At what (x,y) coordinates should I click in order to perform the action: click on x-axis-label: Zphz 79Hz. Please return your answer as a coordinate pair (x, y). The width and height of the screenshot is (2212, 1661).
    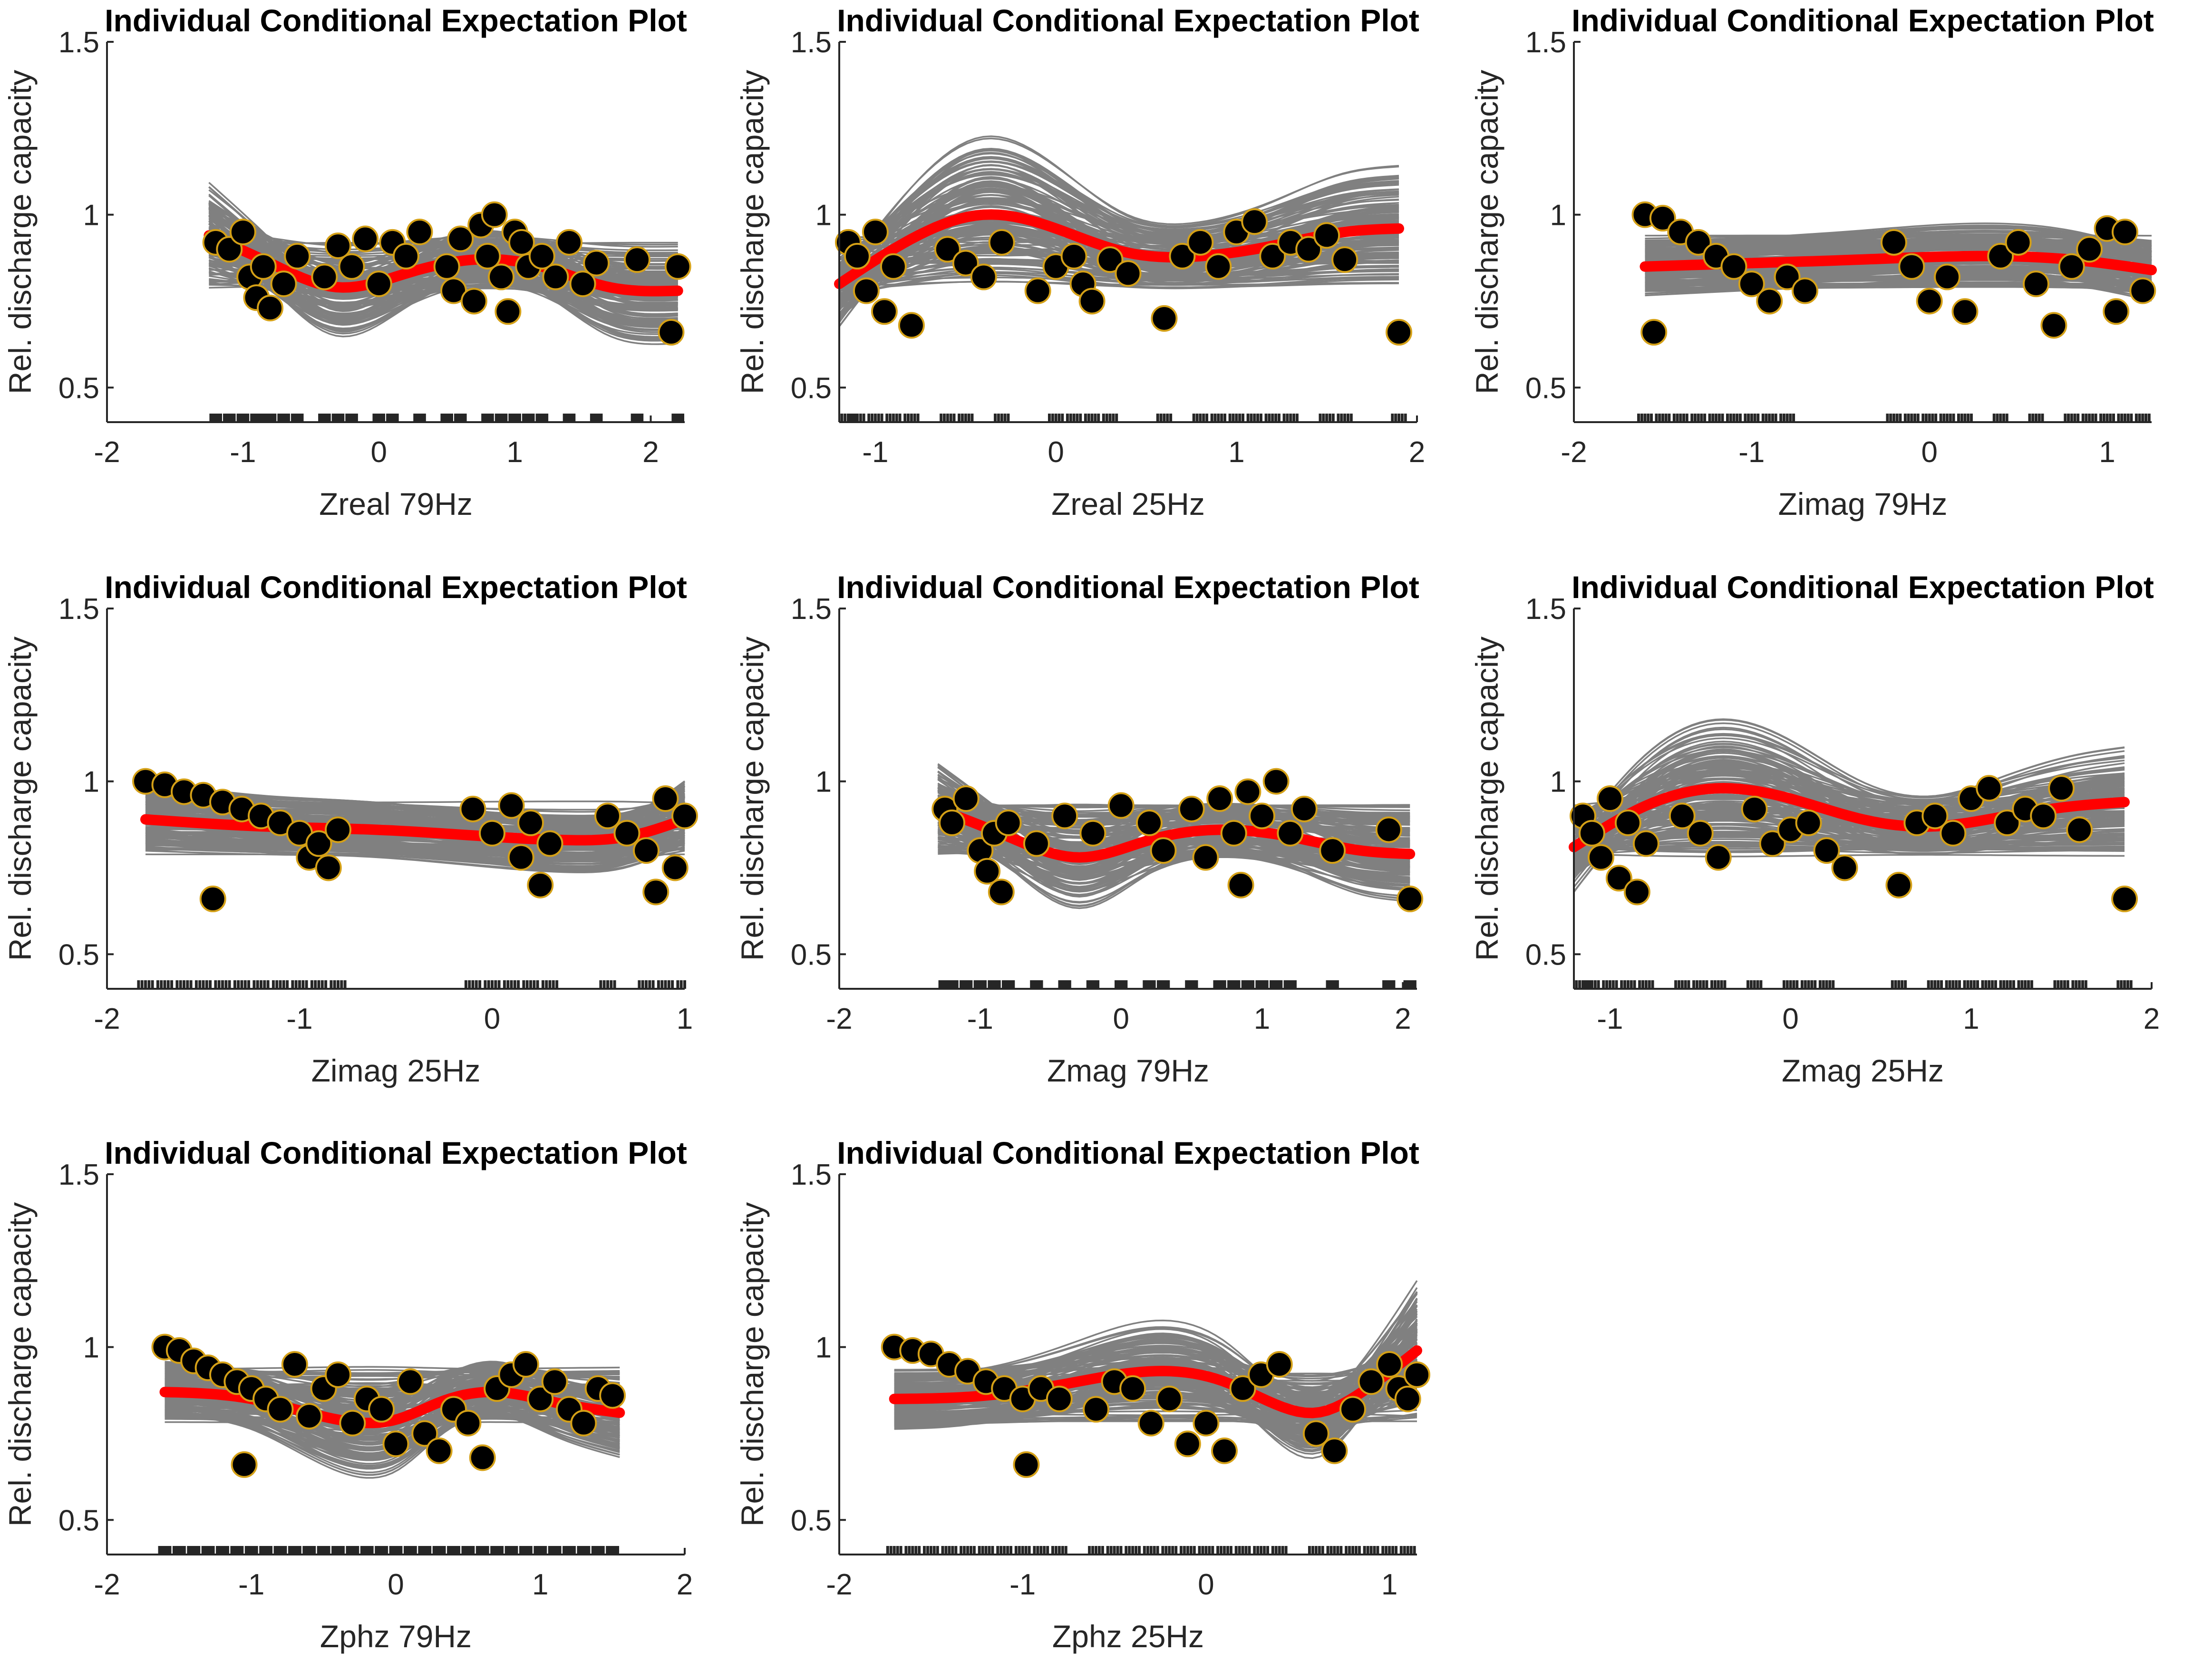
    Looking at the image, I should click on (396, 1636).